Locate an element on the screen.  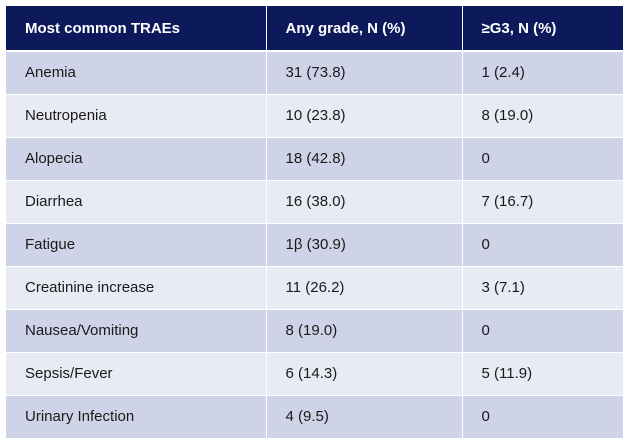
cell-any-grade: 16 (38.0) is located at coordinates (364, 202).